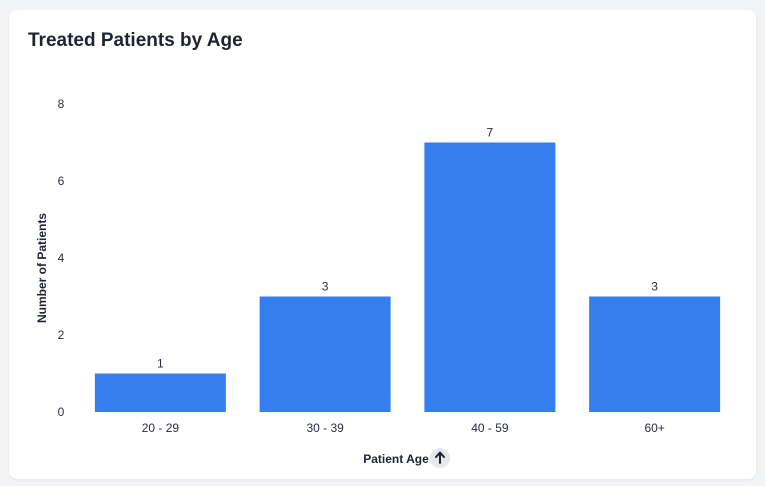  What do you see at coordinates (61, 412) in the screenshot?
I see `y-tick-label: 0` at bounding box center [61, 412].